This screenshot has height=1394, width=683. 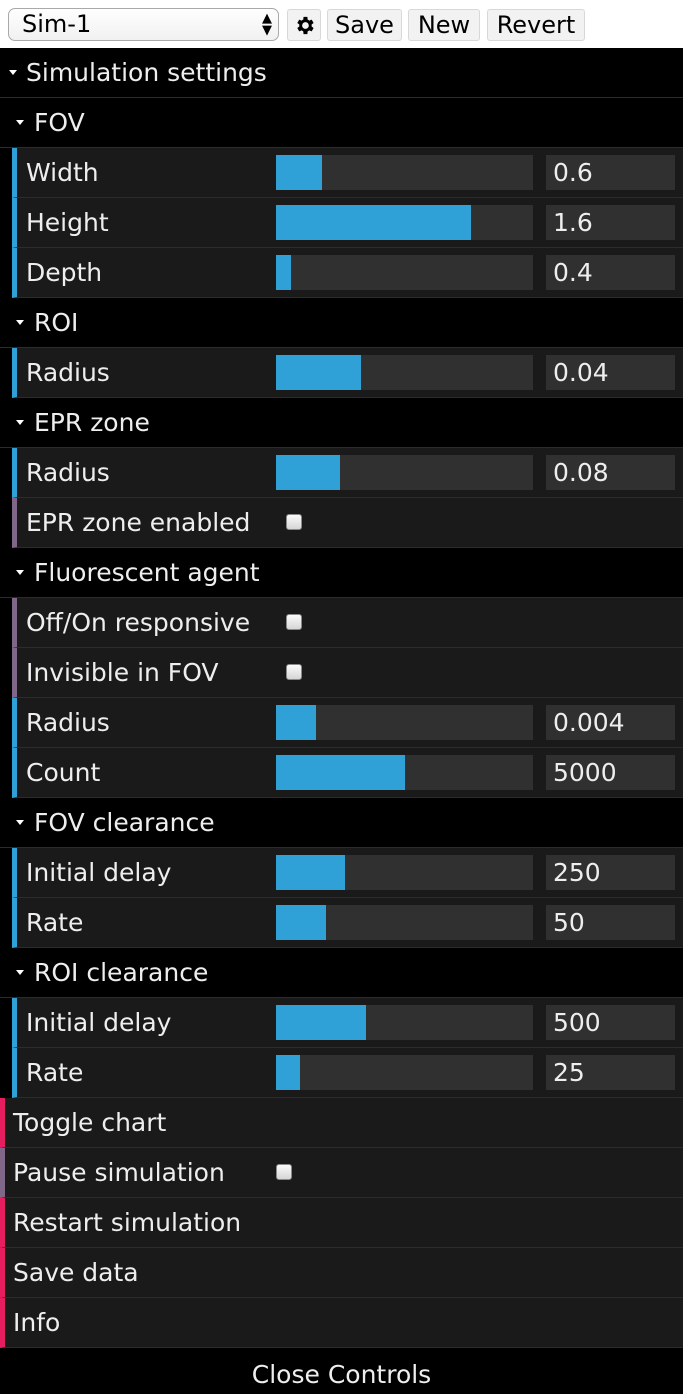 I want to click on new-button: New, so click(x=444, y=25).